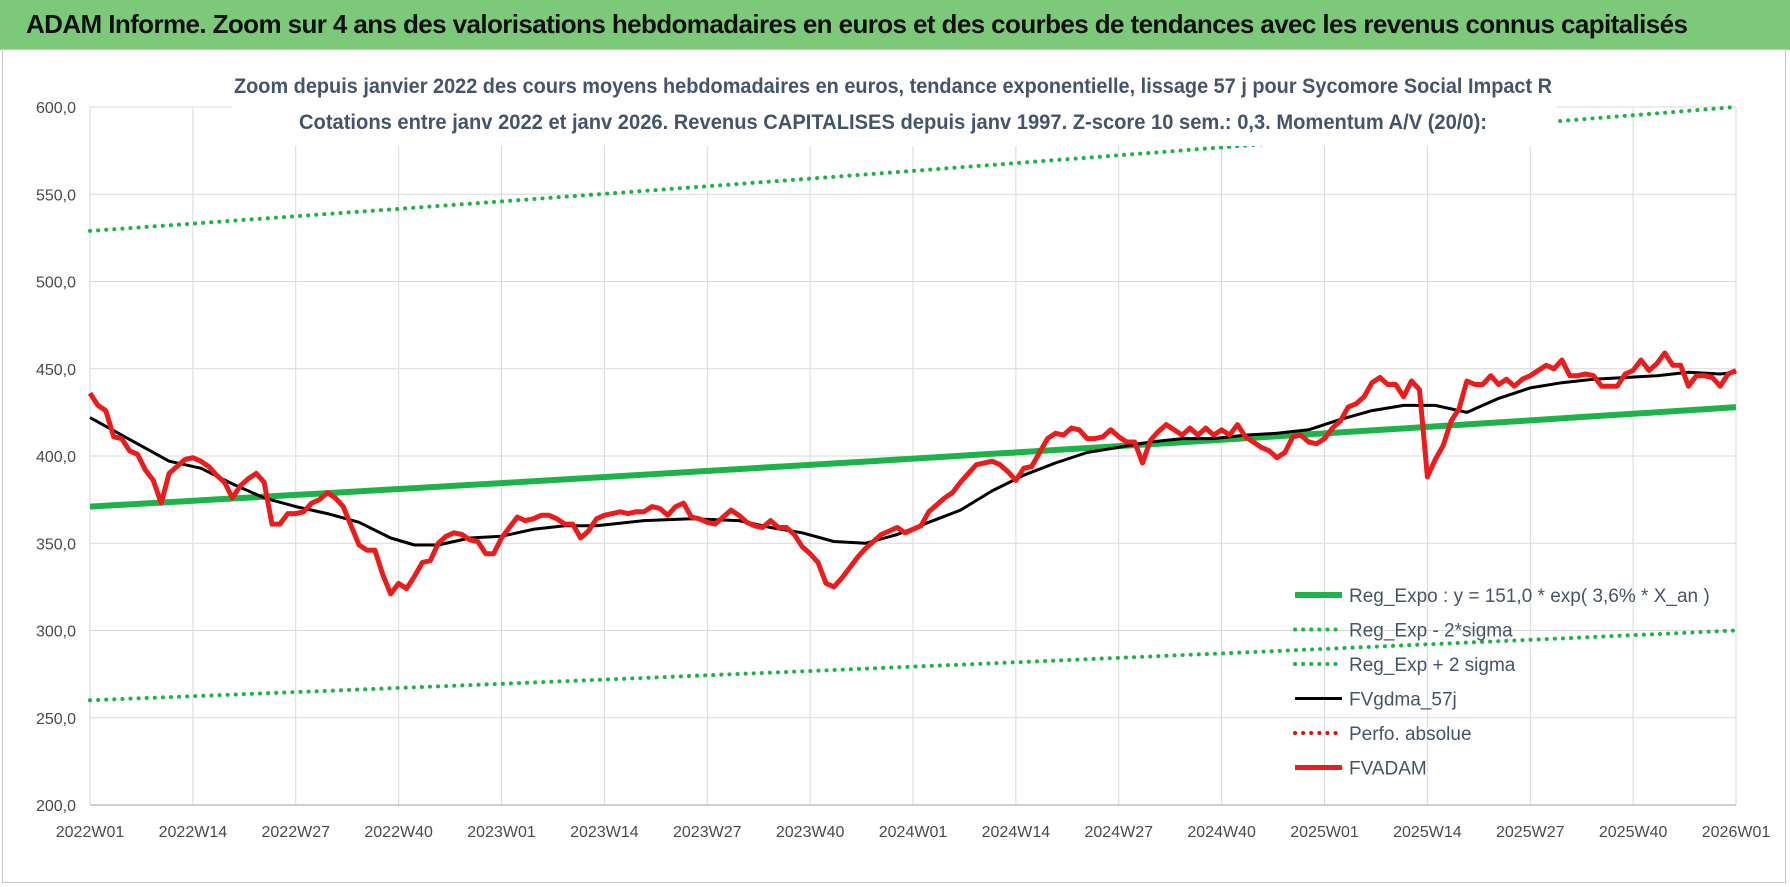 Image resolution: width=1790 pixels, height=887 pixels. Describe the element at coordinates (604, 832) in the screenshot. I see `x-tick-label: 2023W14` at that location.